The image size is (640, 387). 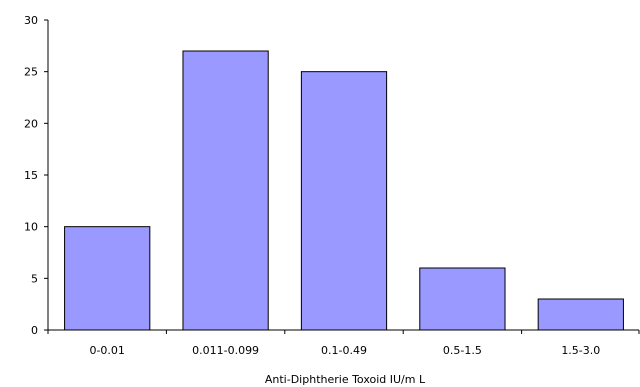 I want to click on y-tick-label: 25, so click(x=31, y=72).